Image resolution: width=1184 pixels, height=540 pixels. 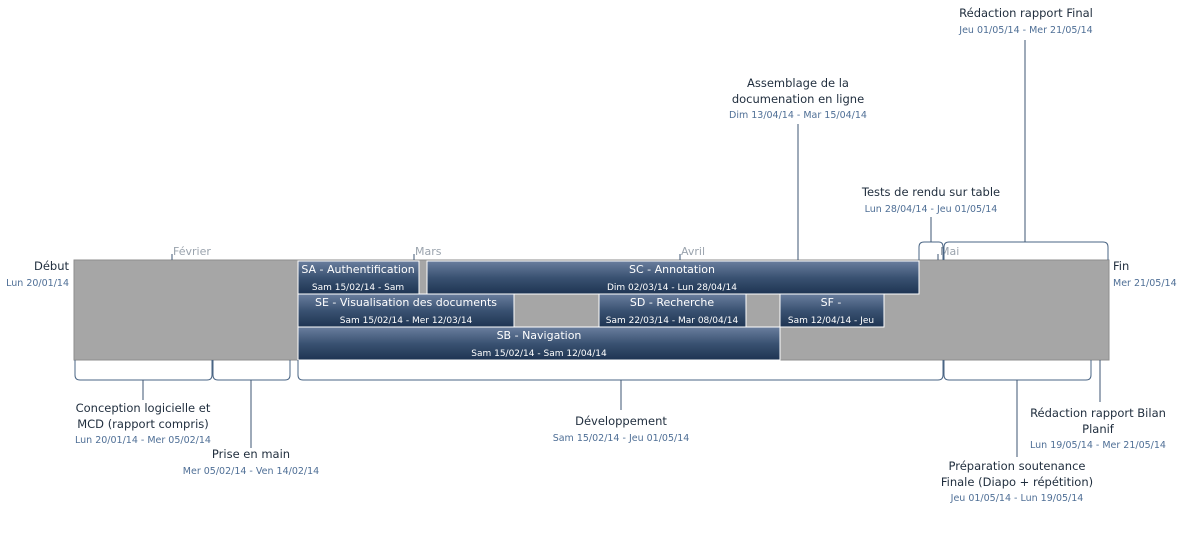 What do you see at coordinates (672, 302) in the screenshot?
I see `task-title-sd: SD - Recherche` at bounding box center [672, 302].